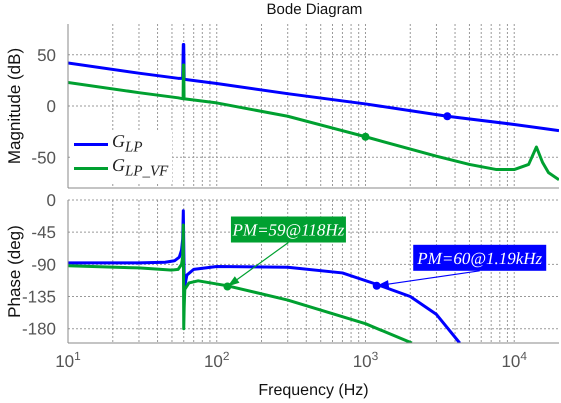 The height and width of the screenshot is (403, 561). What do you see at coordinates (43, 264) in the screenshot?
I see `y-tick-label: -90` at bounding box center [43, 264].